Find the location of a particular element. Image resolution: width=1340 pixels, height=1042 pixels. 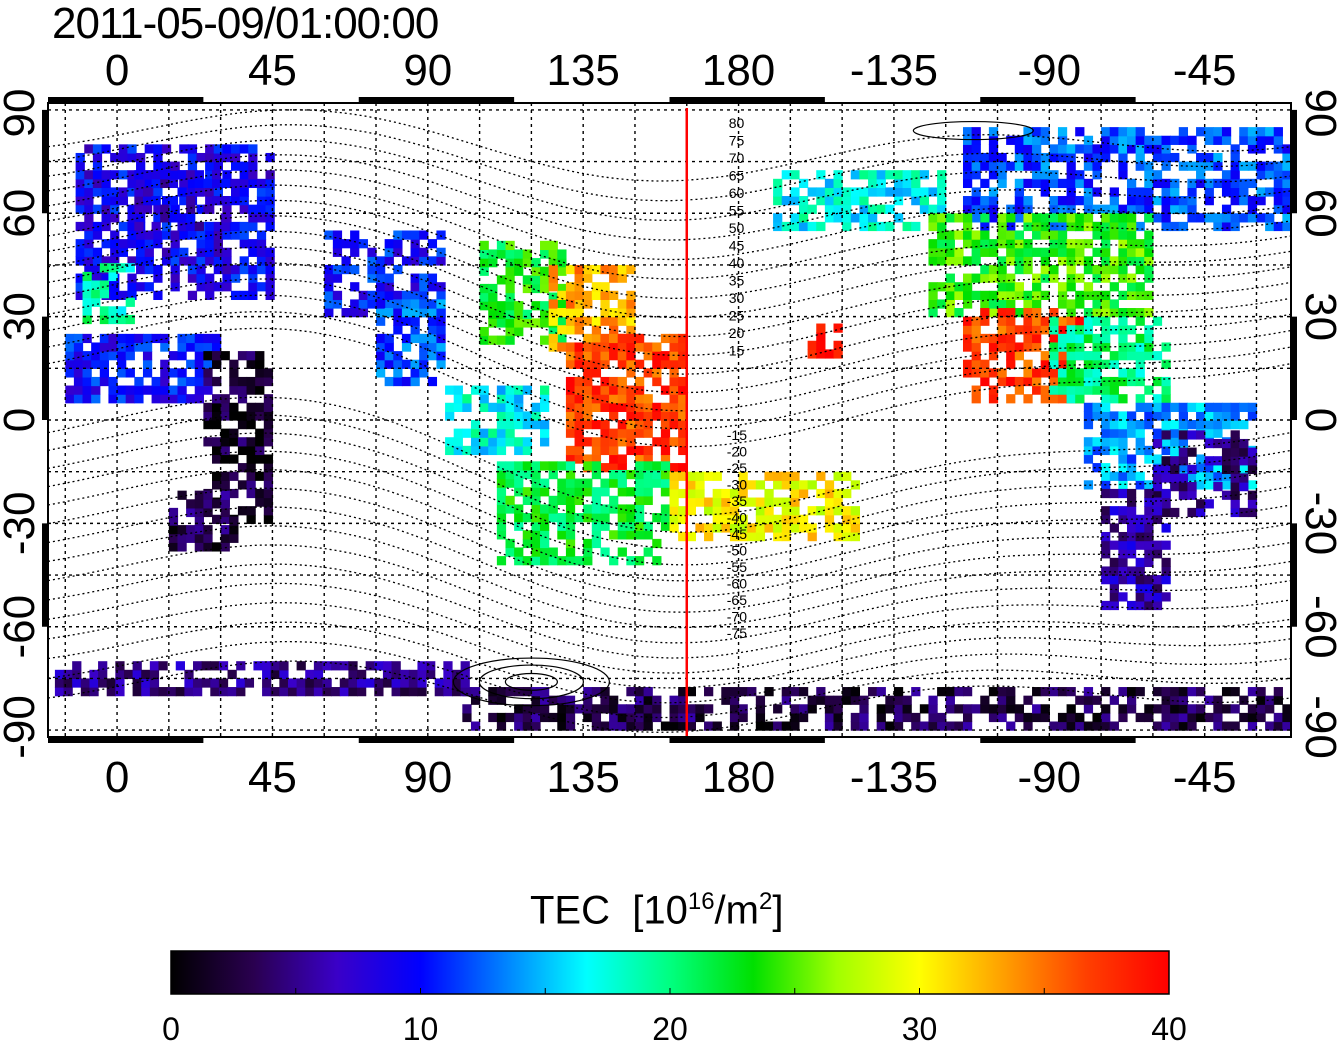

mlat-label: 80 is located at coordinates (737, 123).